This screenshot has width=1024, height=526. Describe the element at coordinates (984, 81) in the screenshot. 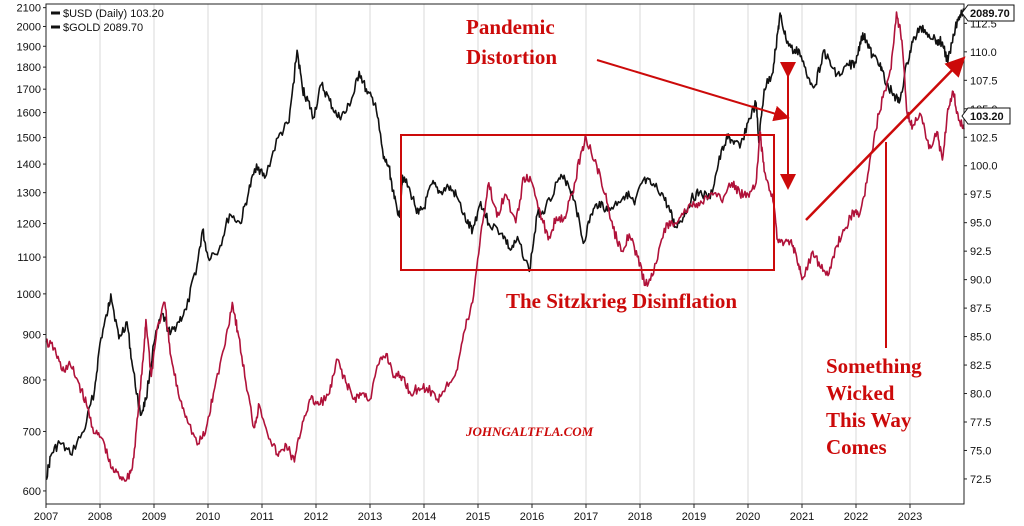

I see `right-tick-label: 107.5` at that location.